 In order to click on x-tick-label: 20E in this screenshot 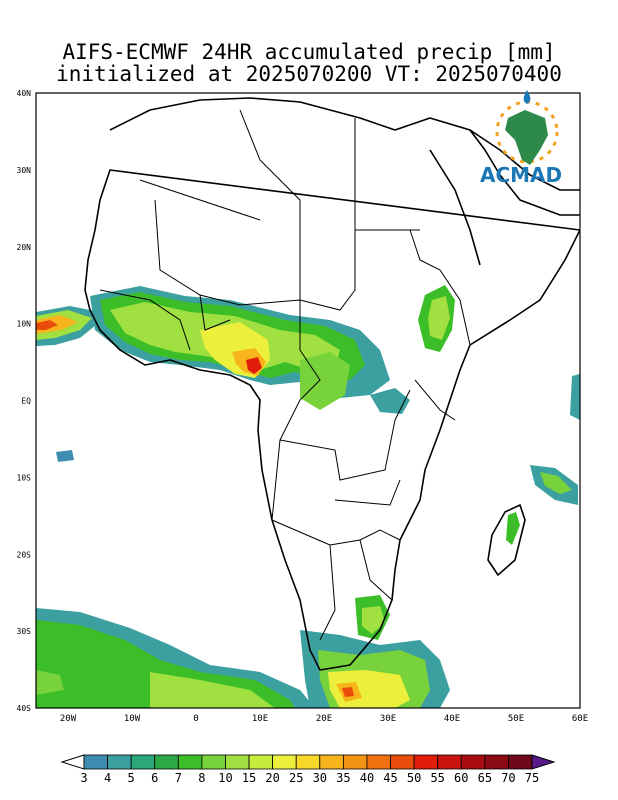, I will do `click(324, 719)`.